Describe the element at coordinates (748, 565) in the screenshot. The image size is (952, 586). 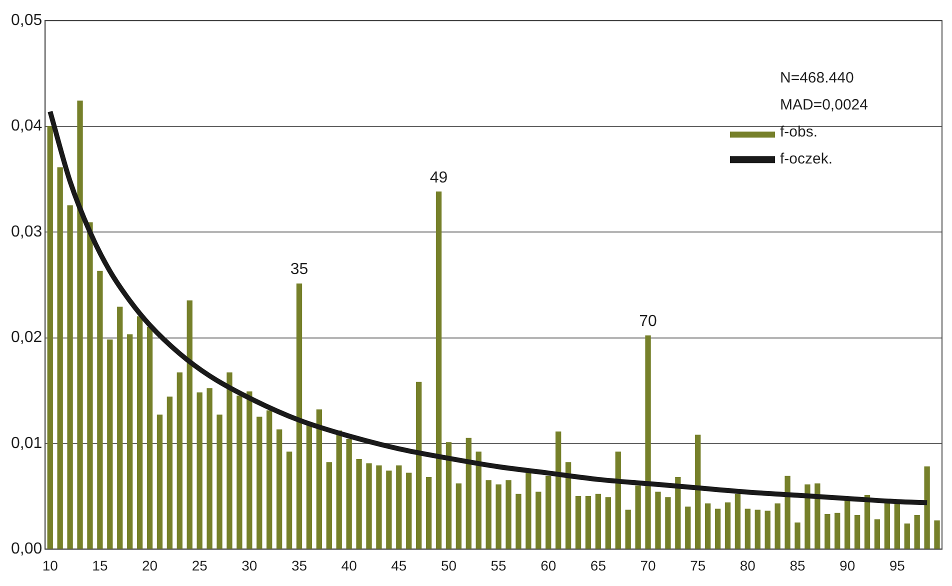
I see `x-tick-label: 80` at that location.